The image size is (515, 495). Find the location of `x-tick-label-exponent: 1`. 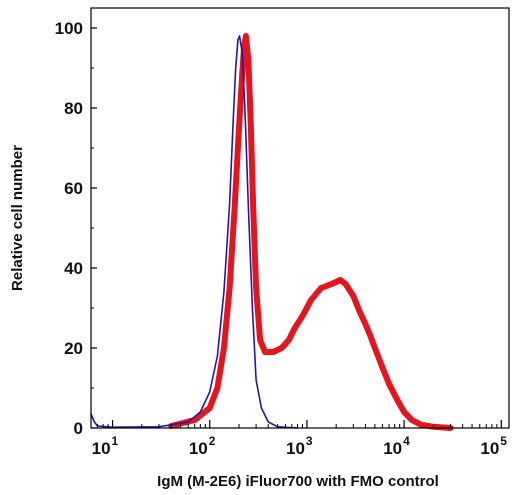

x-tick-label-exponent: 1 is located at coordinates (115, 441).